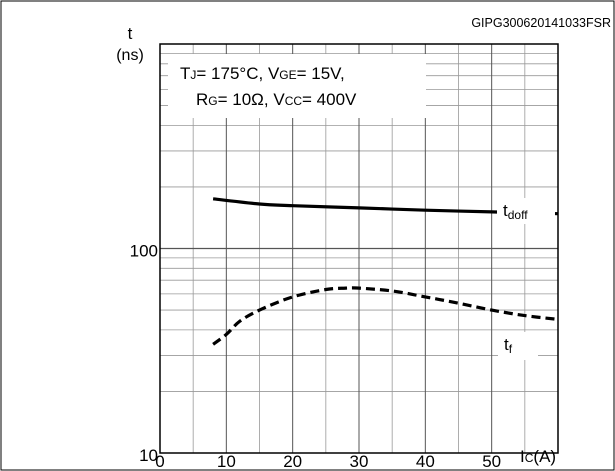 This screenshot has width=615, height=471. What do you see at coordinates (292, 461) in the screenshot?
I see `x-tick-label: 20` at bounding box center [292, 461].